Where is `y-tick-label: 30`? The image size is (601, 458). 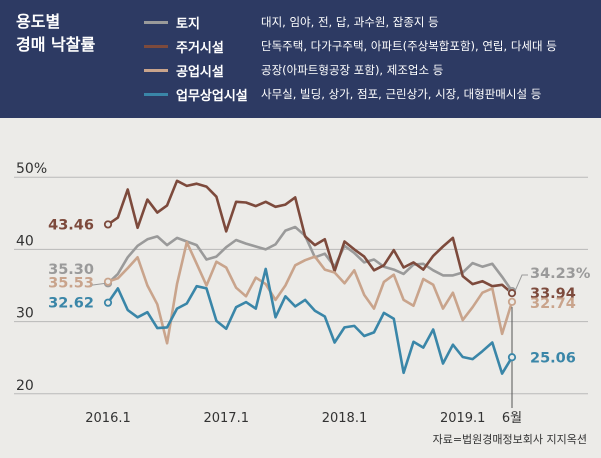
y-tick-label: 30 is located at coordinates (25, 314).